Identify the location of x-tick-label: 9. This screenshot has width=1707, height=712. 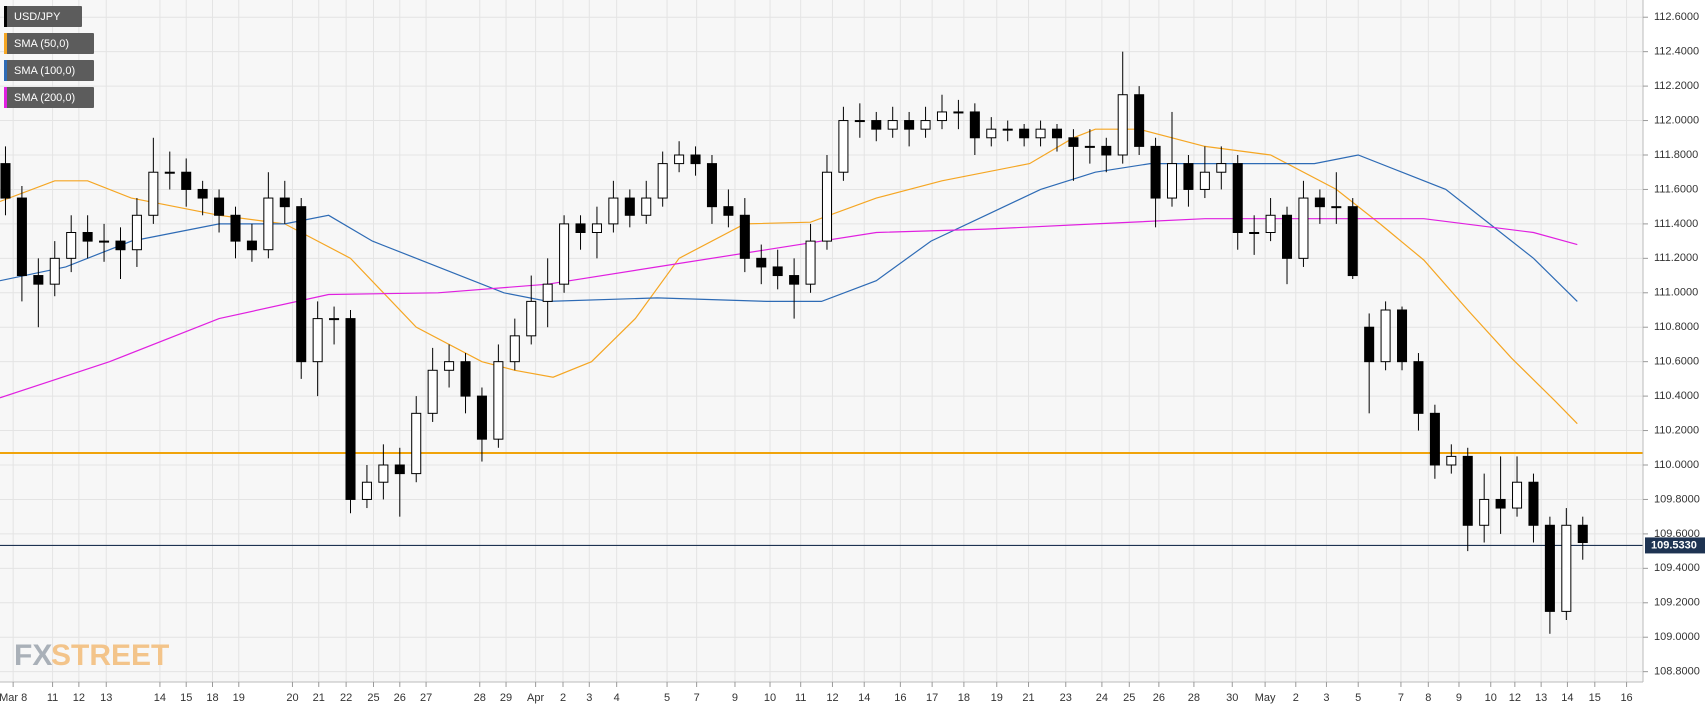
(735, 698).